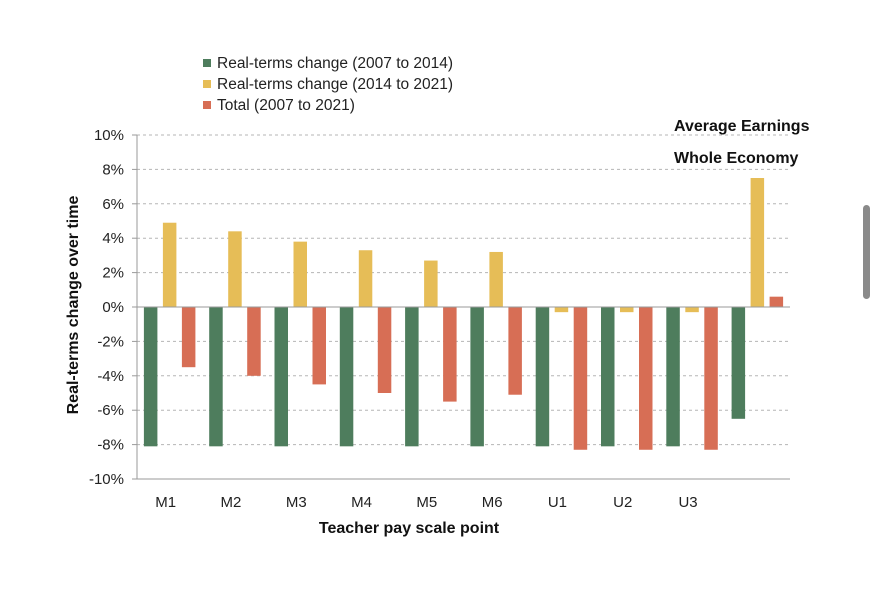  Describe the element at coordinates (113, 273) in the screenshot. I see `y-tick-label: 2%` at that location.